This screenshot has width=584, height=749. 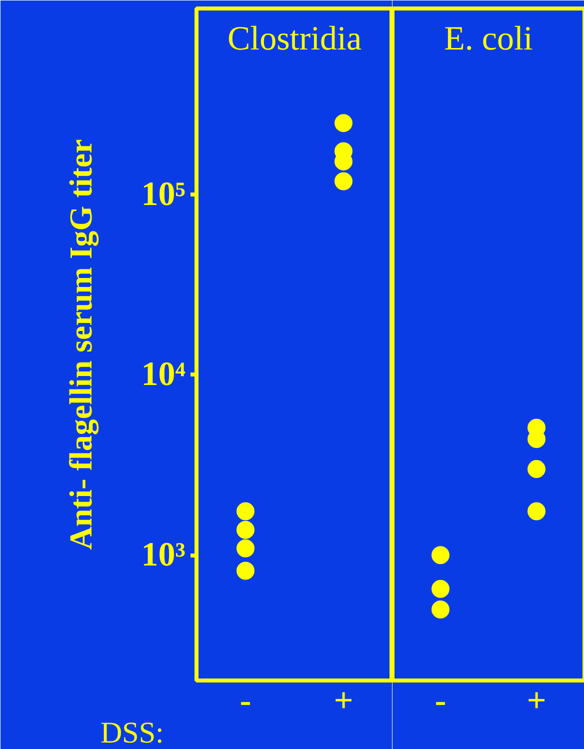 What do you see at coordinates (81, 344) in the screenshot?
I see `y-axis-title: Anti- flagellin serum IgG titer` at bounding box center [81, 344].